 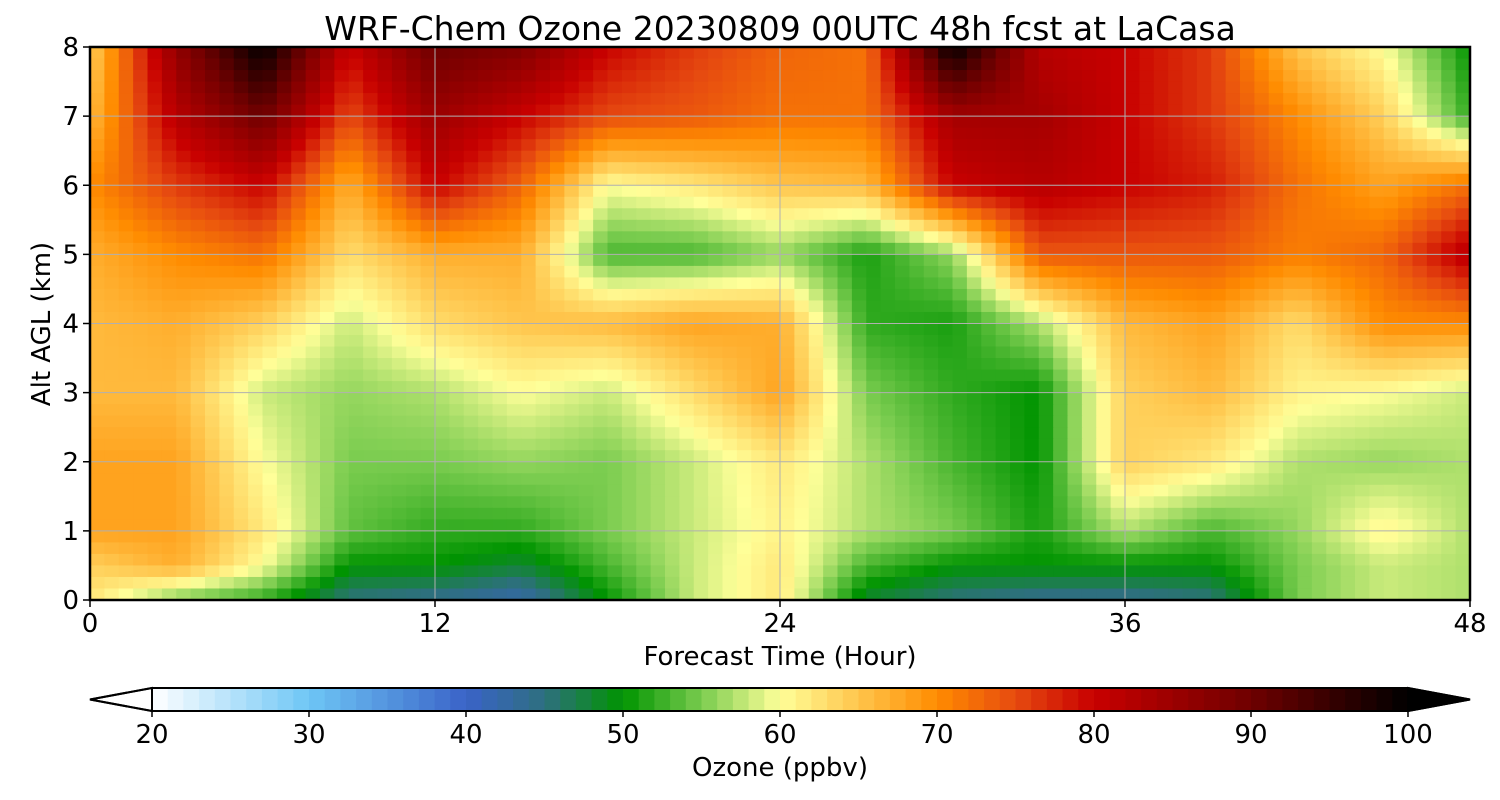 What do you see at coordinates (599, 699) in the screenshot?
I see `colorbar-segment` at bounding box center [599, 699].